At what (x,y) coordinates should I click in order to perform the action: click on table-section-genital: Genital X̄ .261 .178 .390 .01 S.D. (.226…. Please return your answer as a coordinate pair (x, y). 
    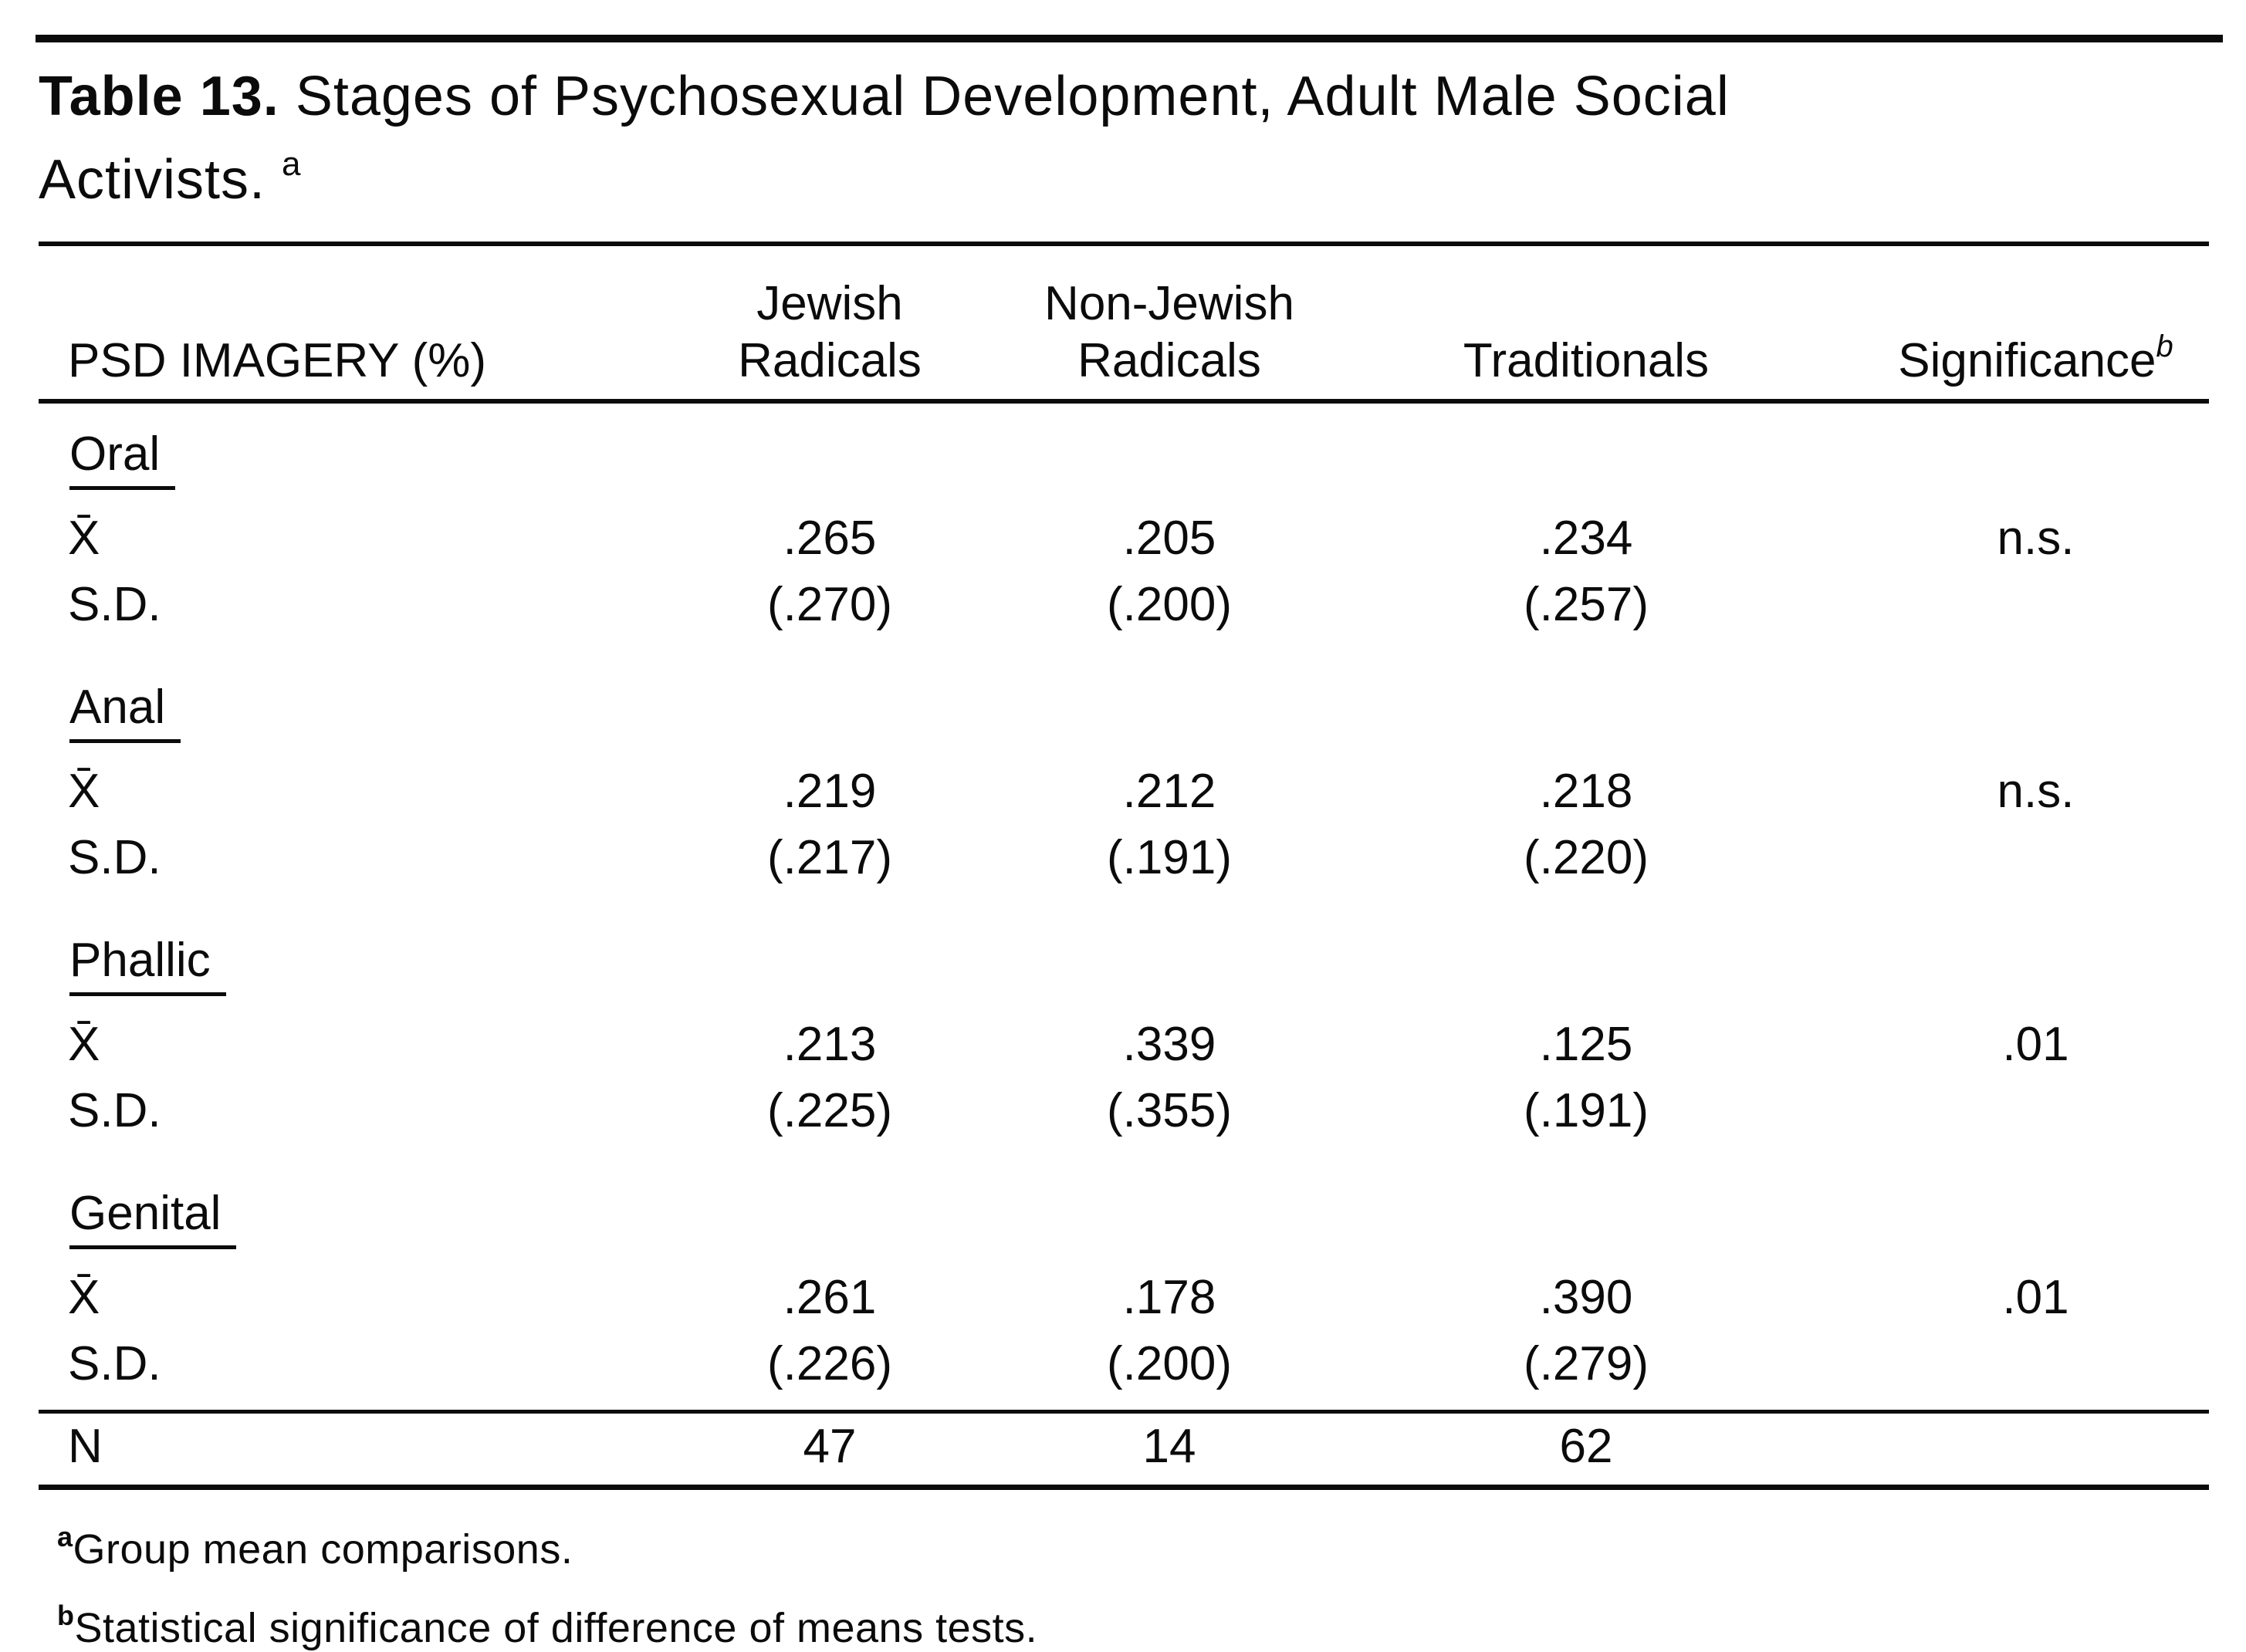
    Looking at the image, I should click on (1138, 1293).